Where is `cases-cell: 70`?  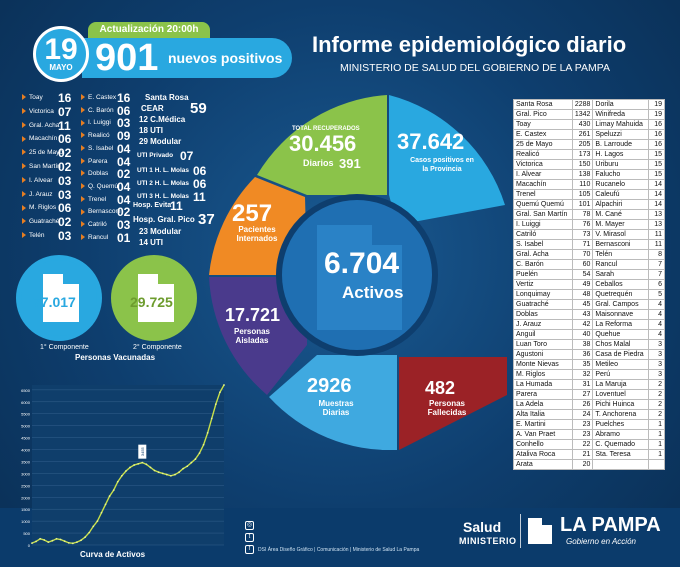
cases-cell: 70 is located at coordinates (582, 254).